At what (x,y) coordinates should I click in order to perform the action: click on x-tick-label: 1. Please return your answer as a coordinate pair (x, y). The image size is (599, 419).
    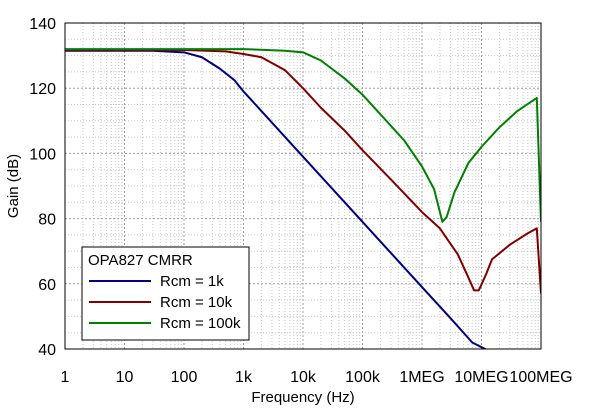
    Looking at the image, I should click on (65, 377).